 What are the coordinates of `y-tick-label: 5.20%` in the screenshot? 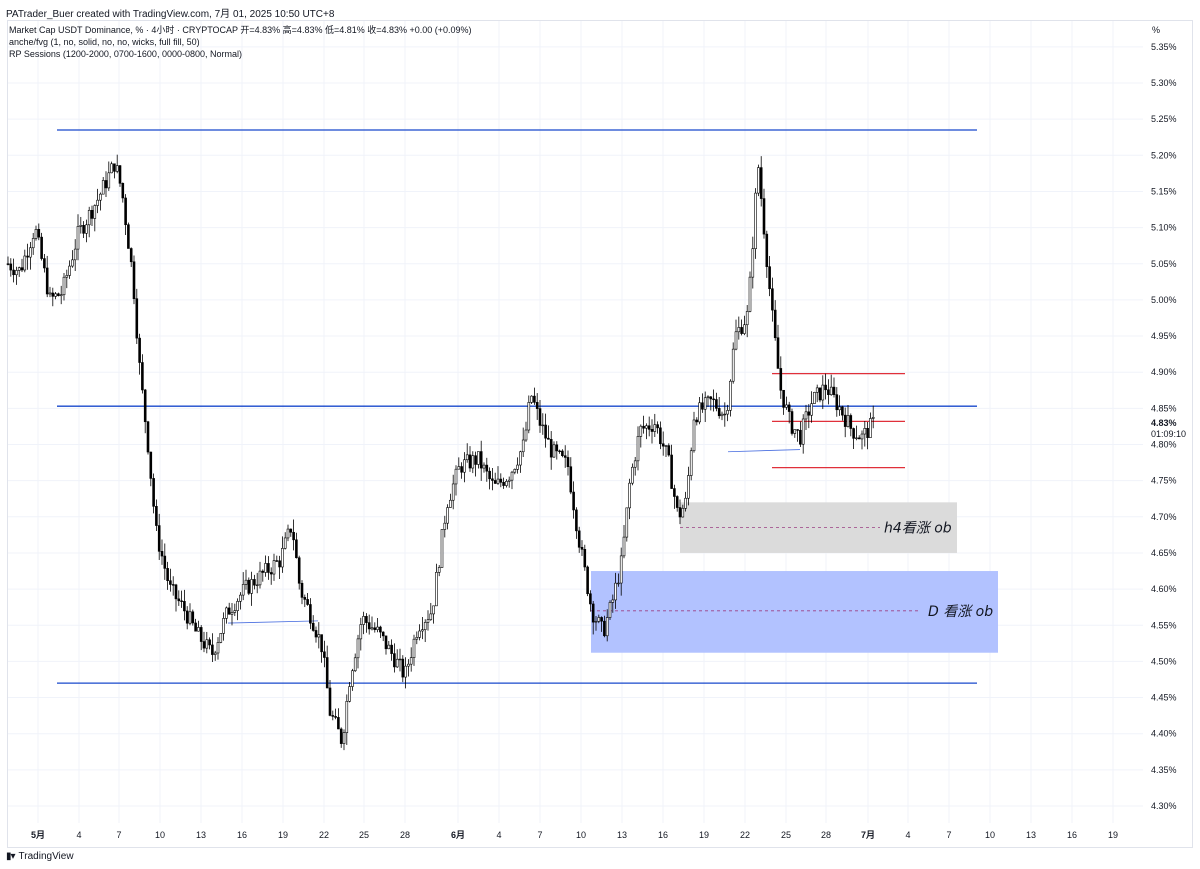 It's located at (1164, 155).